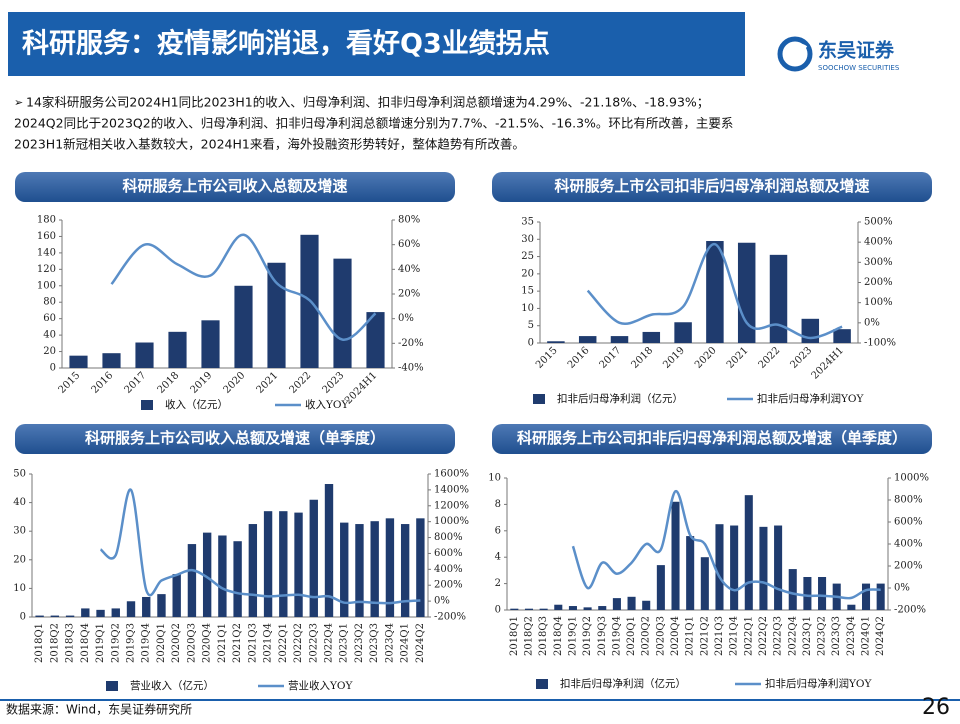  Describe the element at coordinates (620, 398) in the screenshot. I see `legend-label: 扣非后归母净利润（亿元）` at that location.